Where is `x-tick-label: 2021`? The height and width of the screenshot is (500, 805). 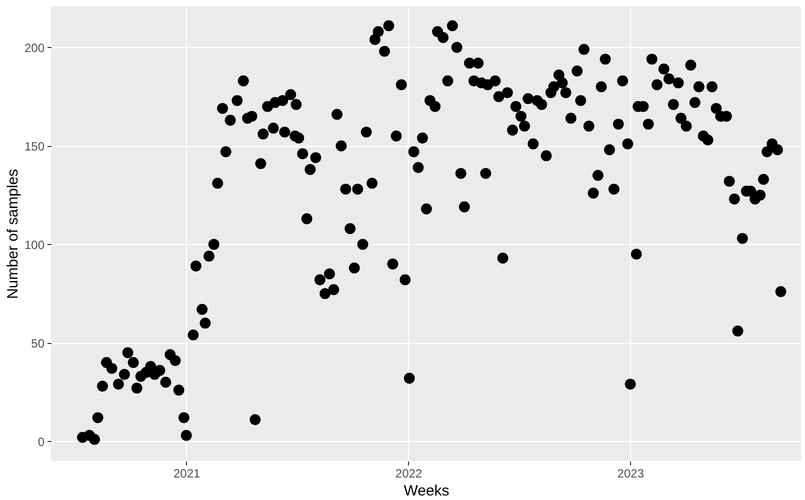 x-tick-label: 2021 is located at coordinates (187, 473).